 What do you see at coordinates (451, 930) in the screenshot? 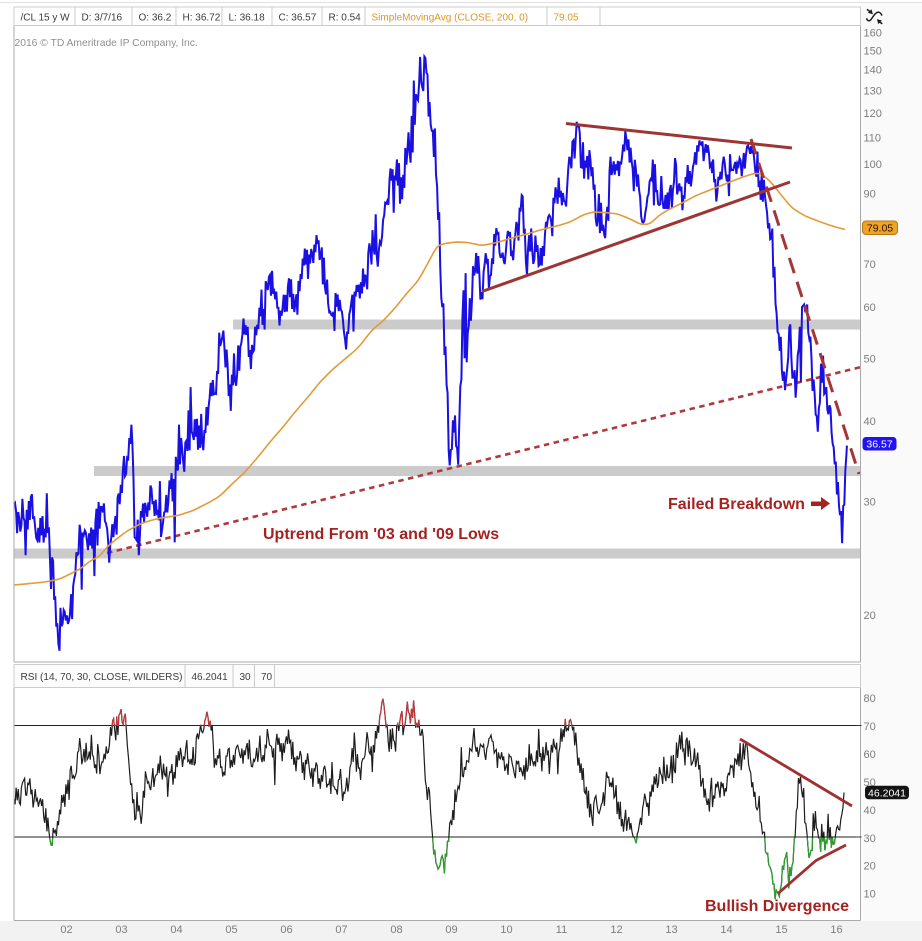
I see `svg-text: 09` at bounding box center [451, 930].